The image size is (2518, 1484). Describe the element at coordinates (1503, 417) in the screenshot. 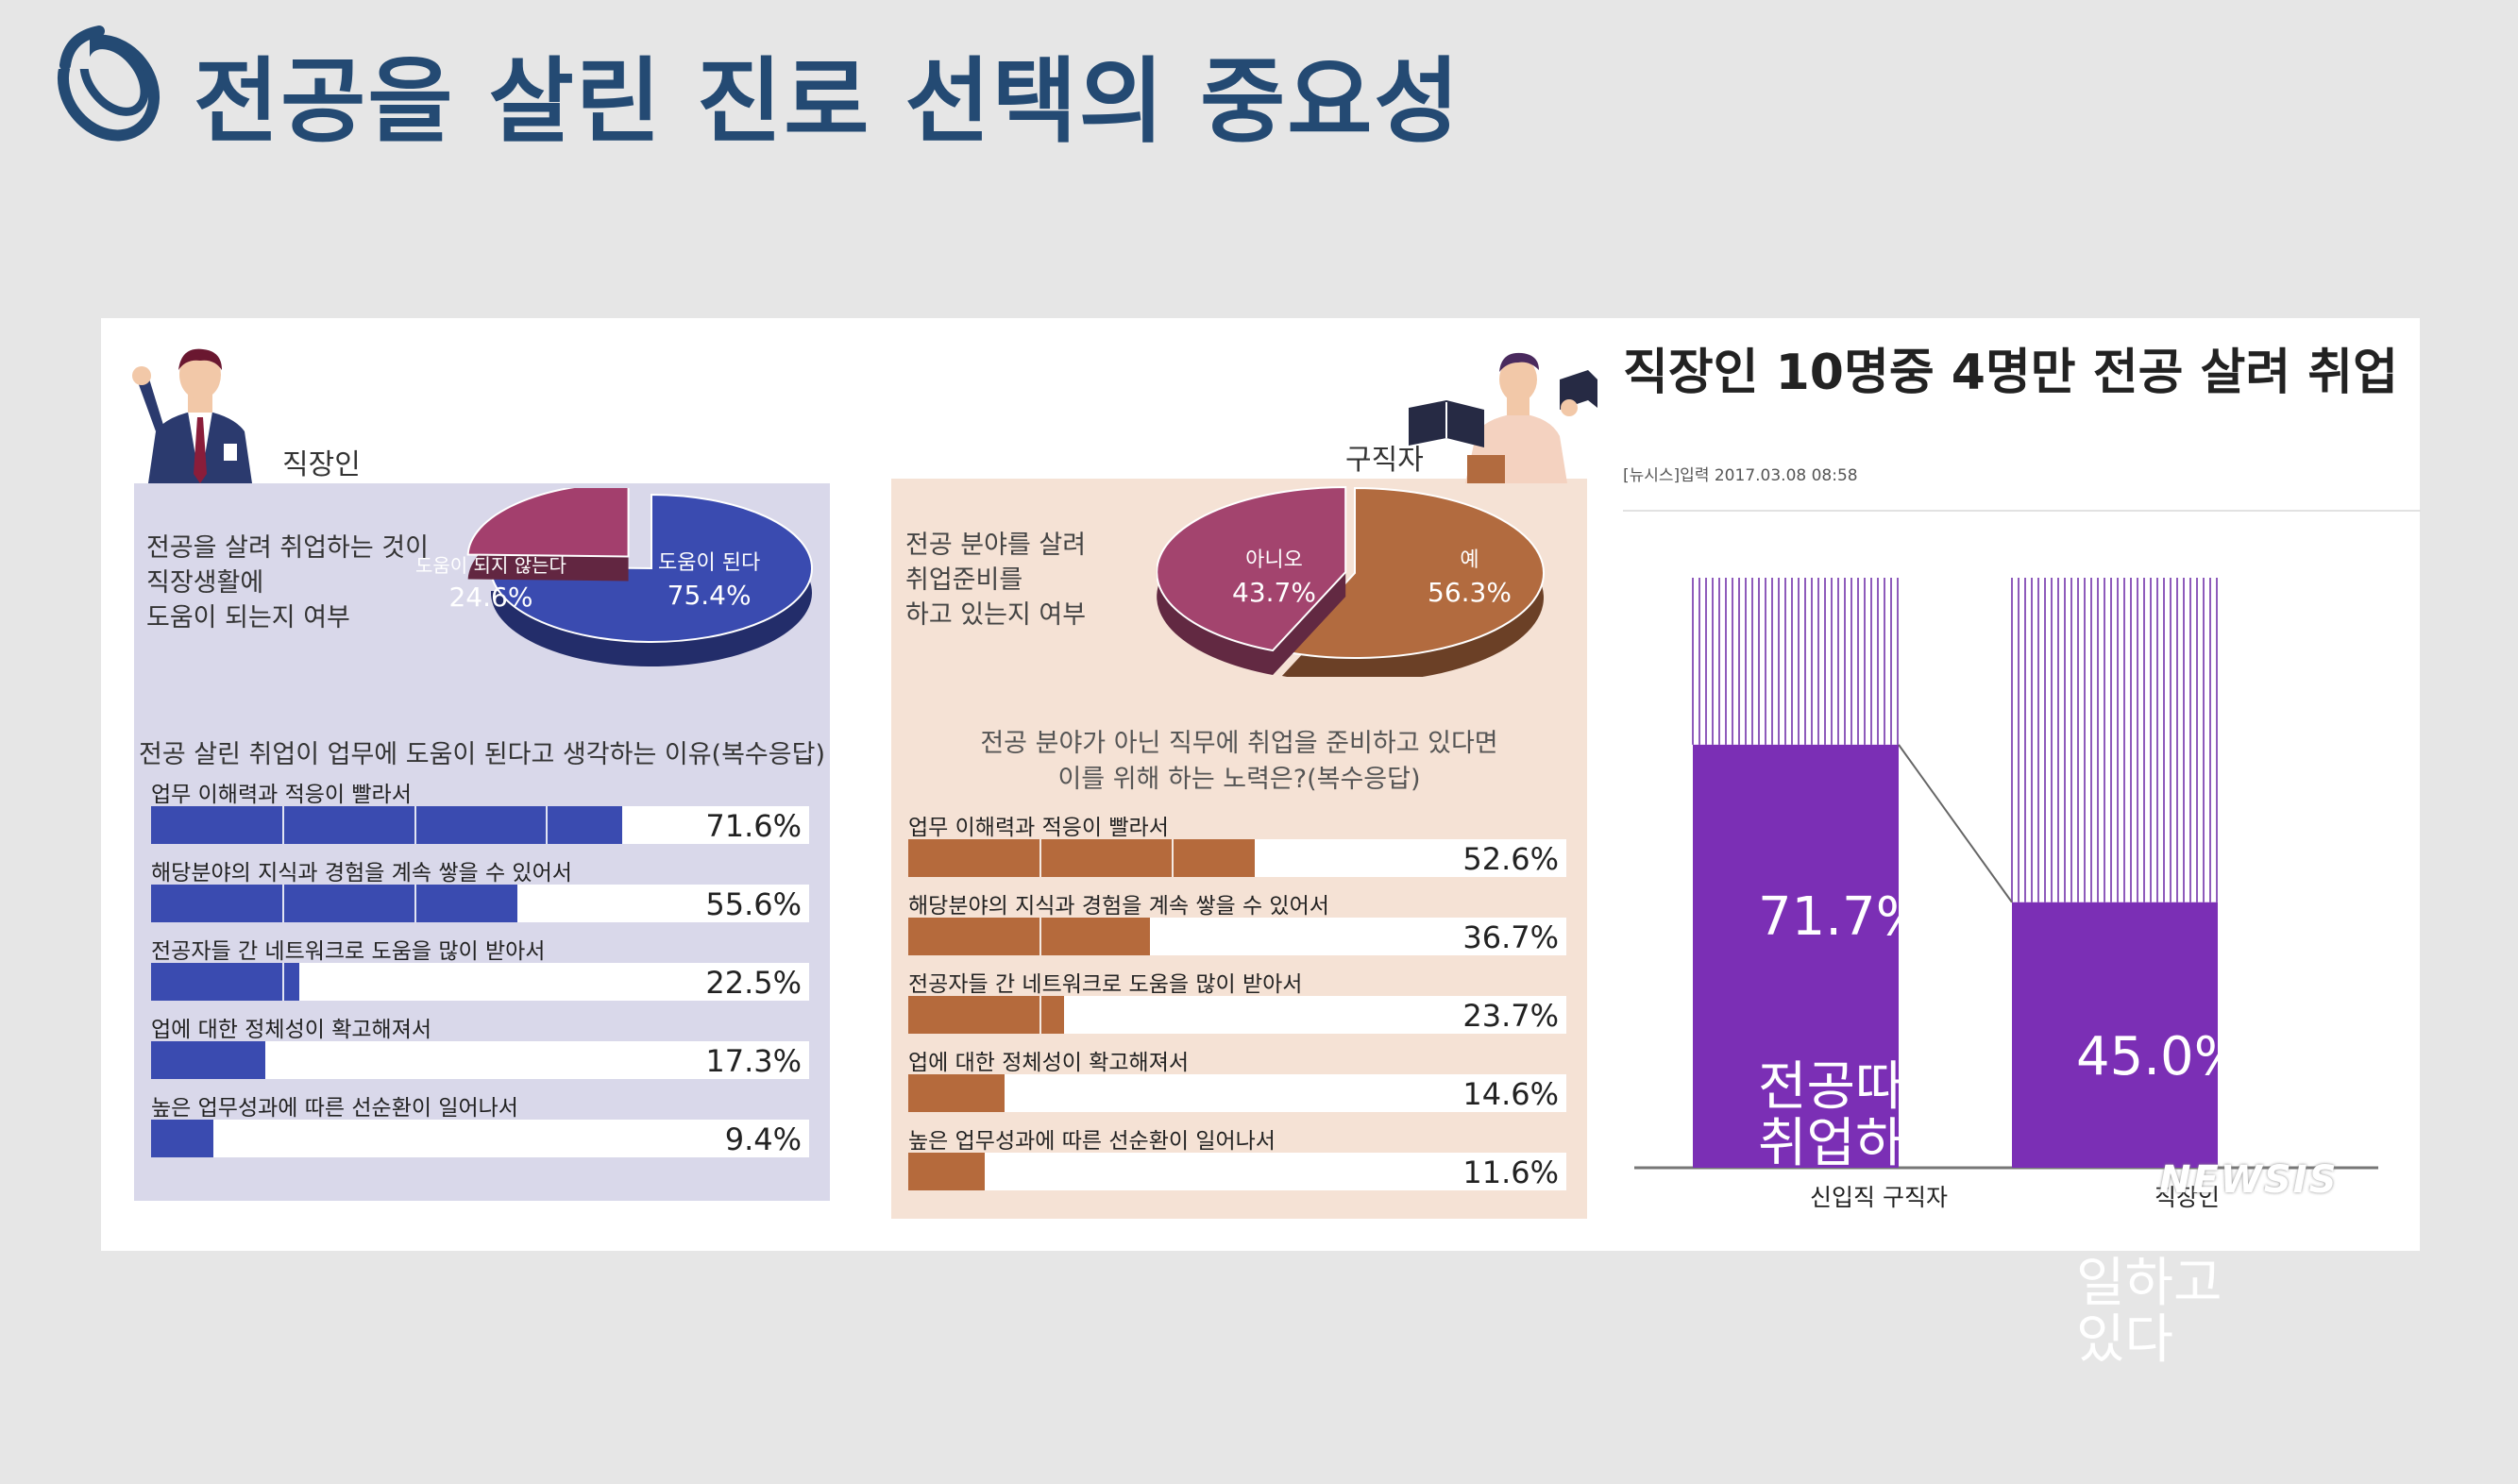

I see `job-seeker-illustration` at that location.